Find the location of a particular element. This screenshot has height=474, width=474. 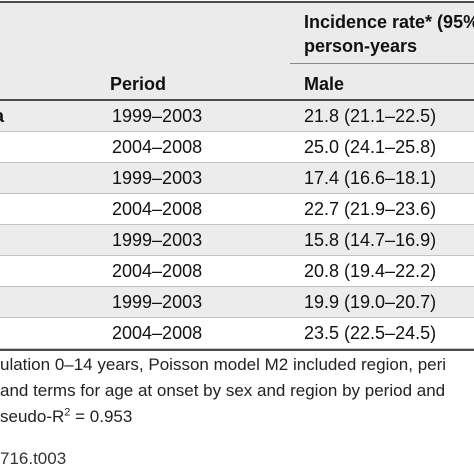

table-row: a 1999–2003 21.8 (21.1–22.5) is located at coordinates (237, 116).